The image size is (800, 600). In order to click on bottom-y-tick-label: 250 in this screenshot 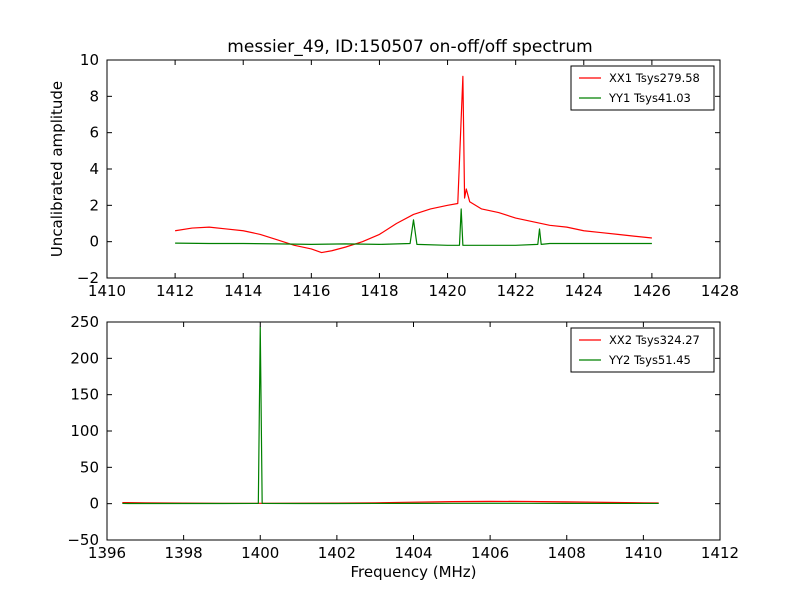, I will do `click(84, 322)`.